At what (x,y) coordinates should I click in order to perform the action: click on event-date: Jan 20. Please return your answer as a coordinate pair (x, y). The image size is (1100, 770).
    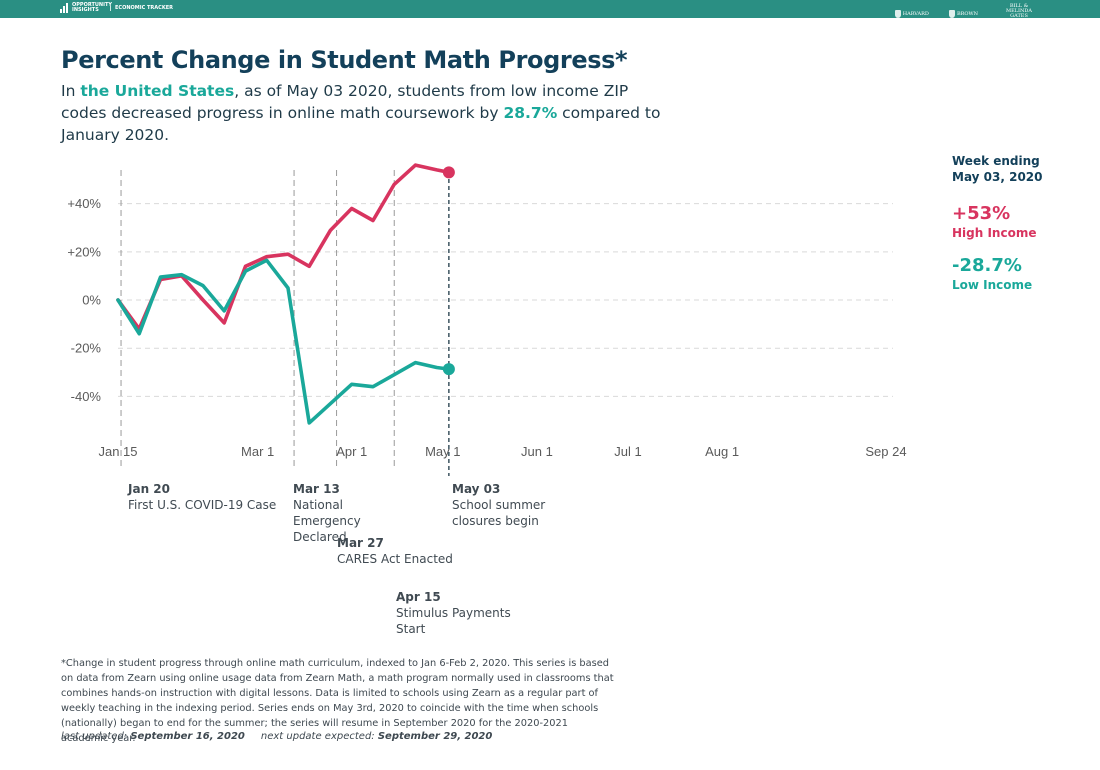
    Looking at the image, I should click on (149, 489).